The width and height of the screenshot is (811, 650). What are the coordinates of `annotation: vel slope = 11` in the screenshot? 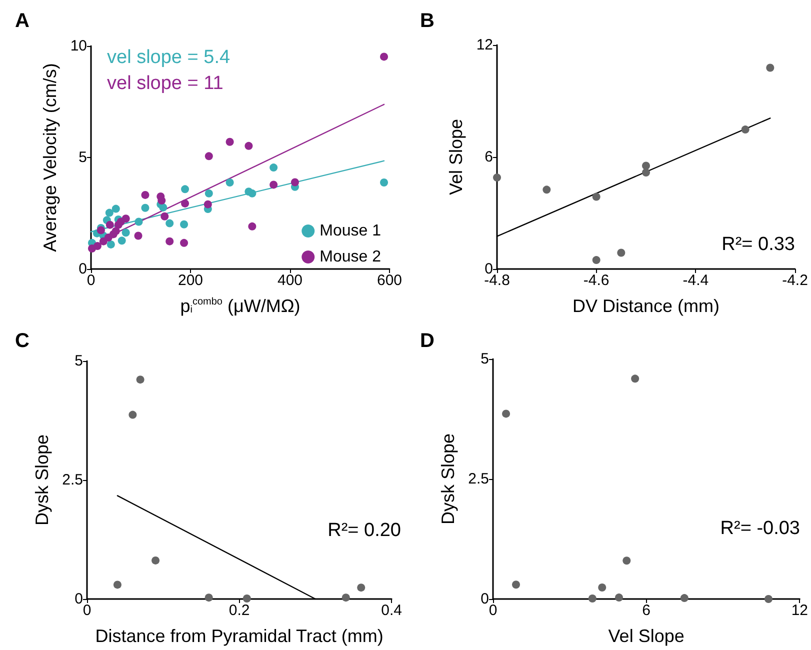 It's located at (165, 83).